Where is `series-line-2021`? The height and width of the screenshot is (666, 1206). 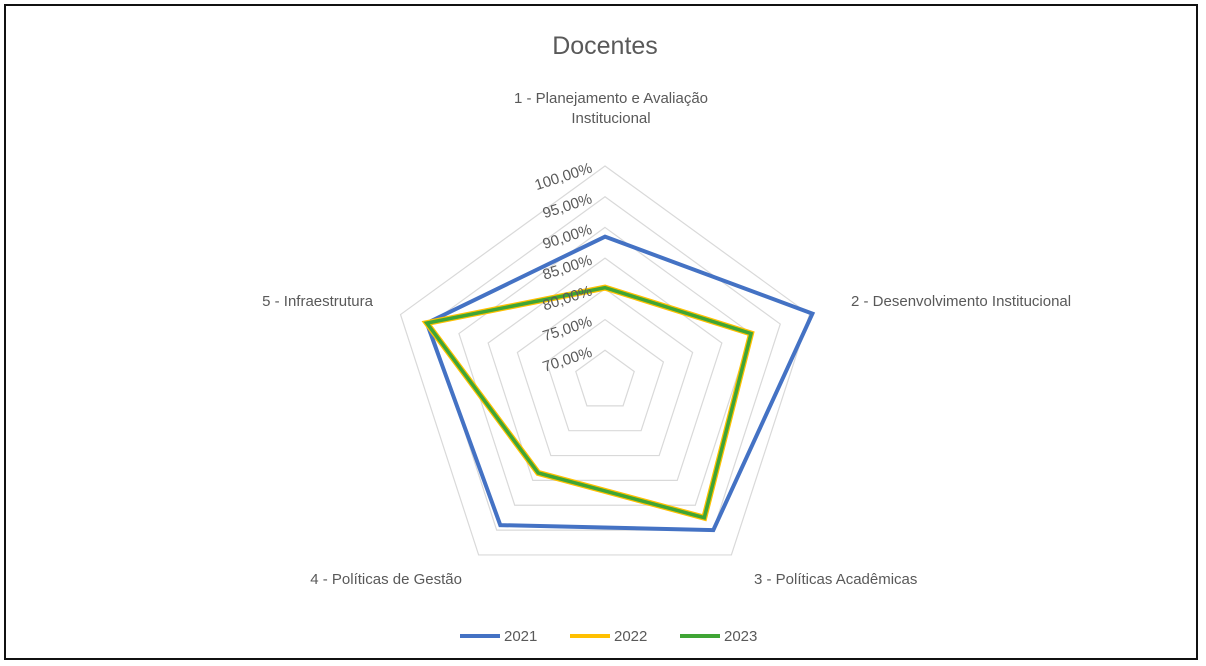 series-line-2021 is located at coordinates (620, 383).